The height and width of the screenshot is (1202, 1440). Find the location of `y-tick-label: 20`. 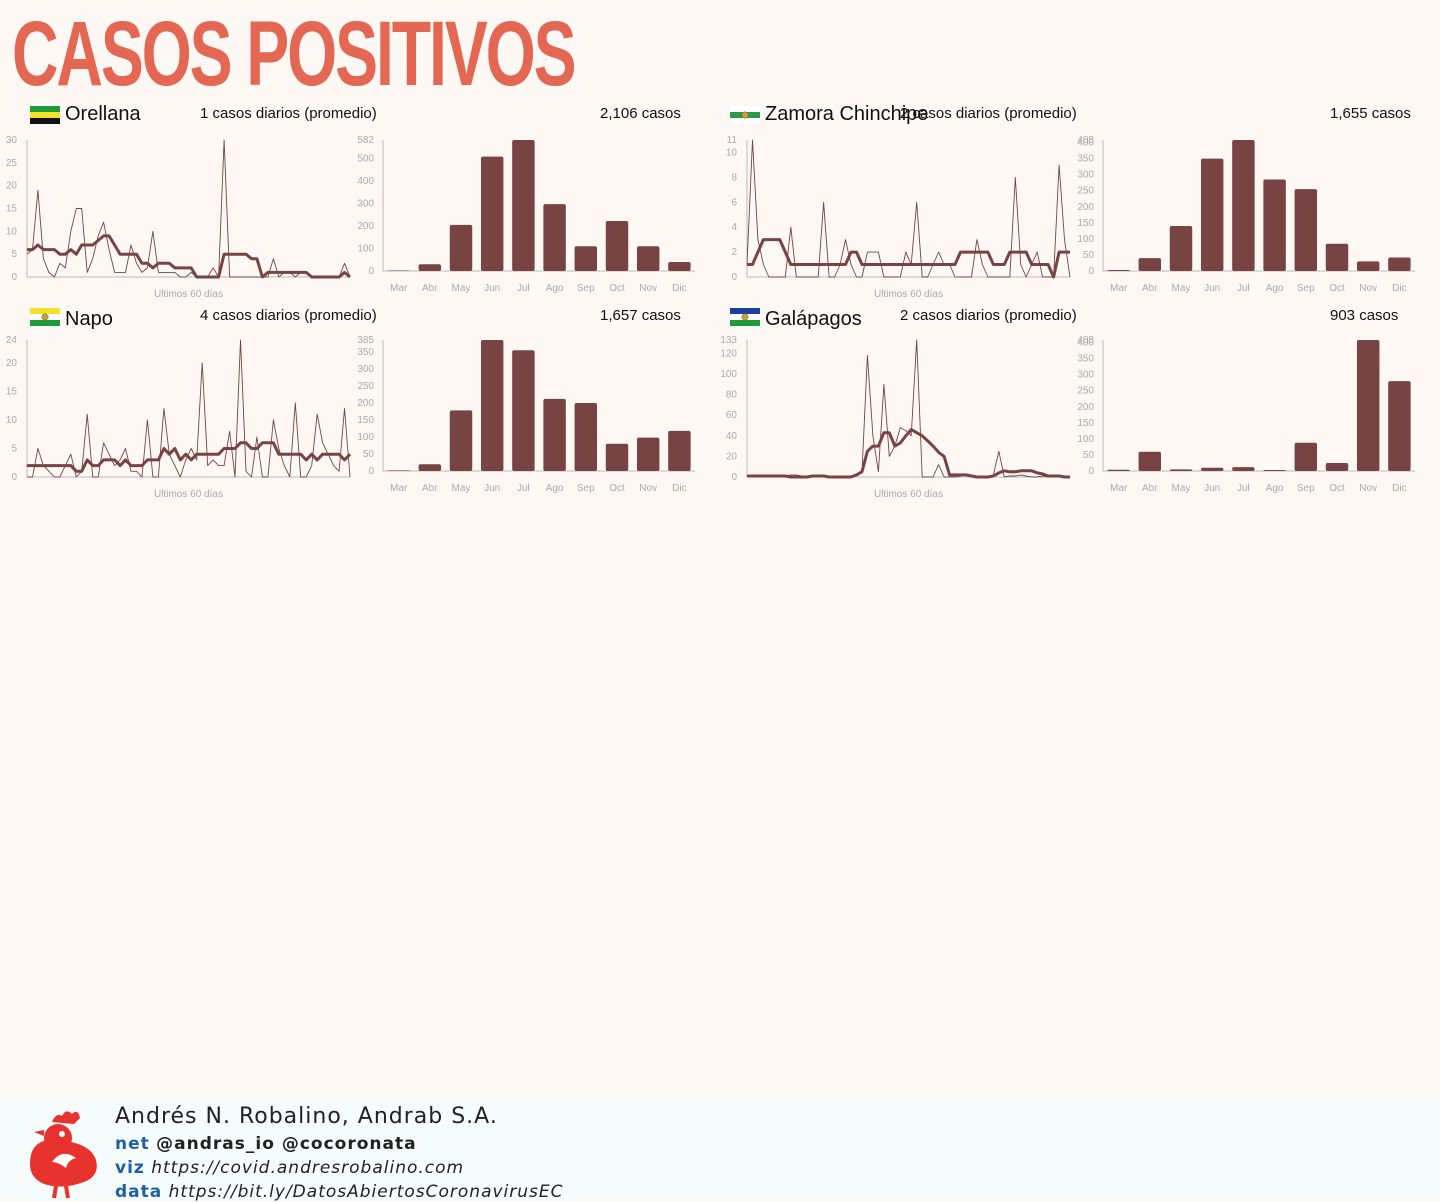

y-tick-label: 20 is located at coordinates (12, 186).